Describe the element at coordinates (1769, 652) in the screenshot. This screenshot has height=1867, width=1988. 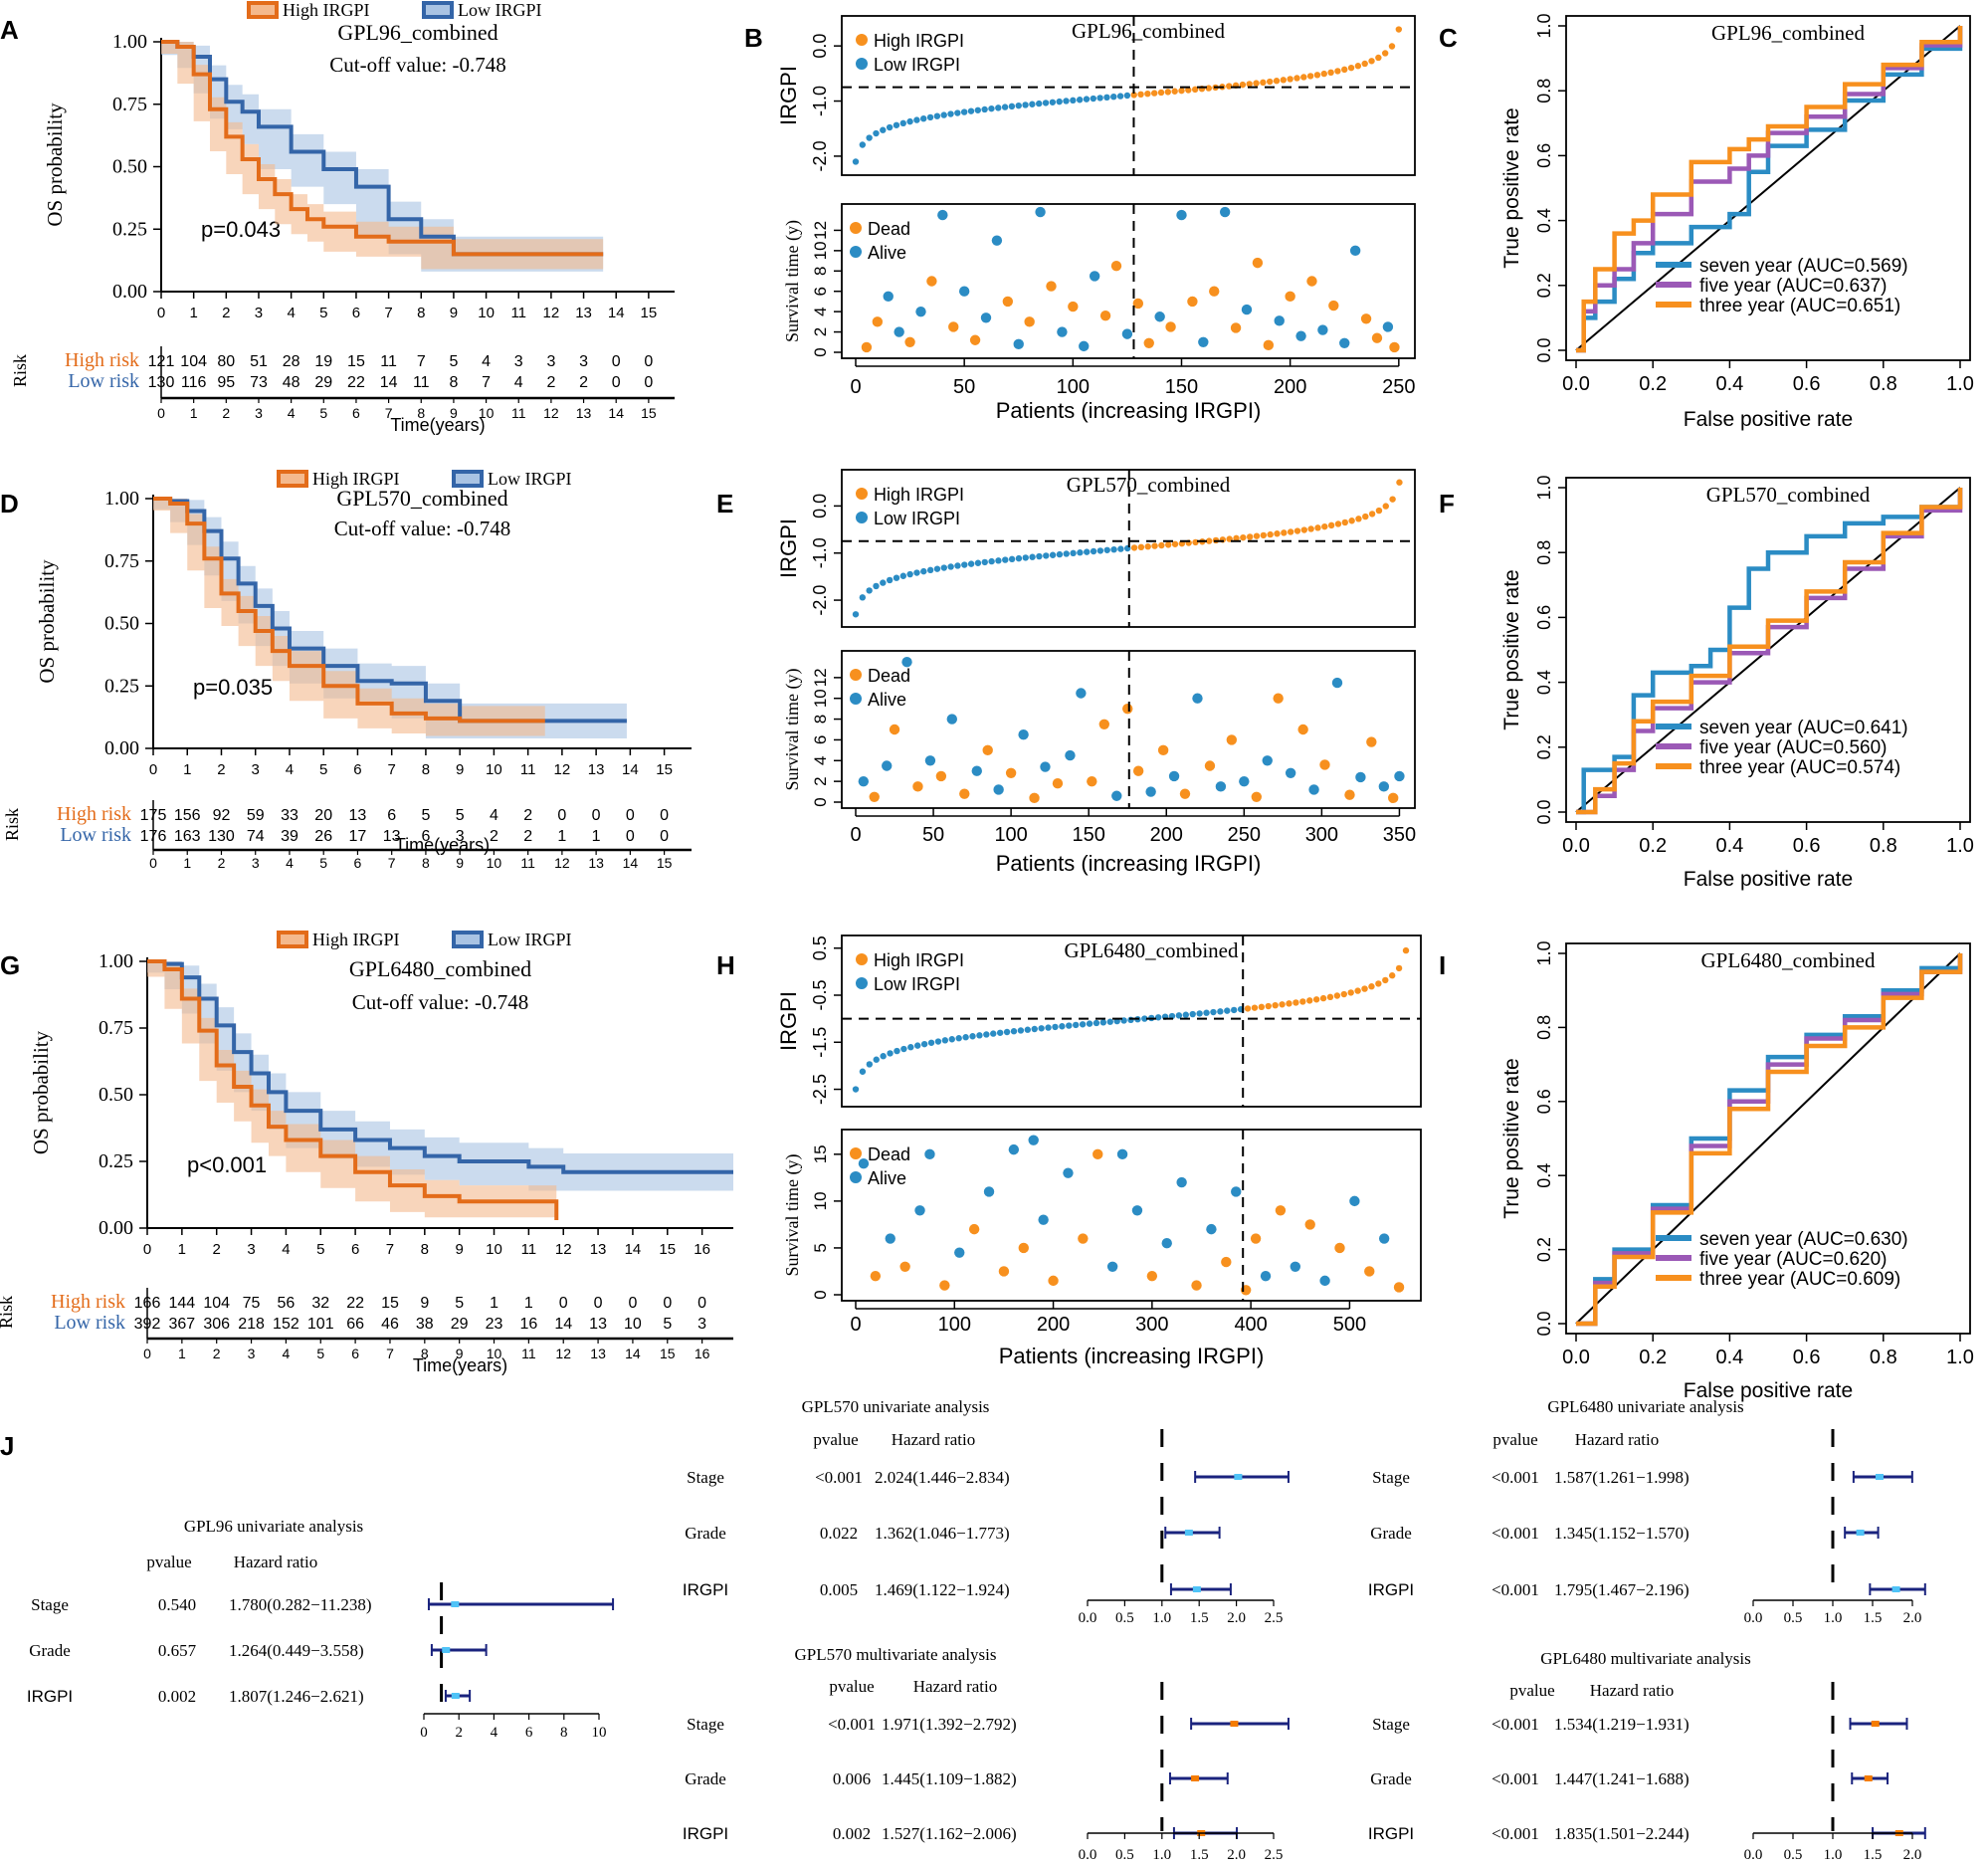
I see `roc-curve-three` at that location.